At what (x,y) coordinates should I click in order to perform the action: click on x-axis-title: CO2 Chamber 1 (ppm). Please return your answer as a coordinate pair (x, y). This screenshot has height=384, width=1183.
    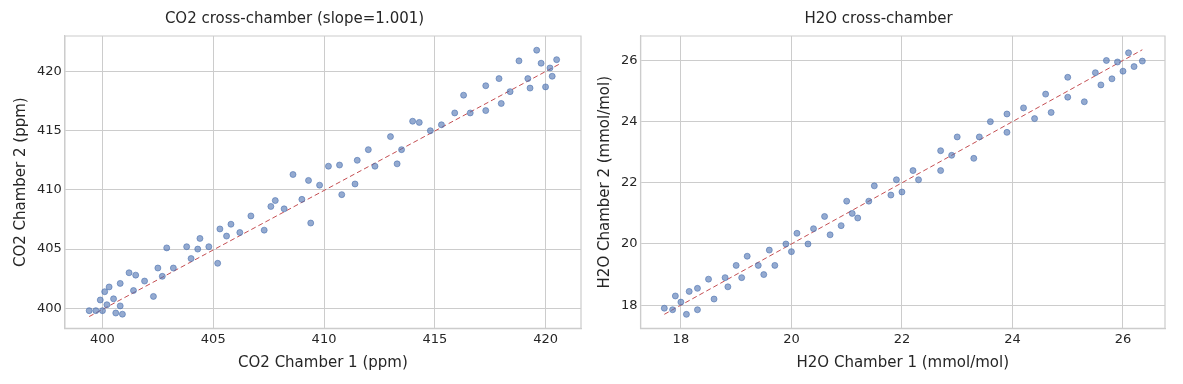
    Looking at the image, I should click on (323, 361).